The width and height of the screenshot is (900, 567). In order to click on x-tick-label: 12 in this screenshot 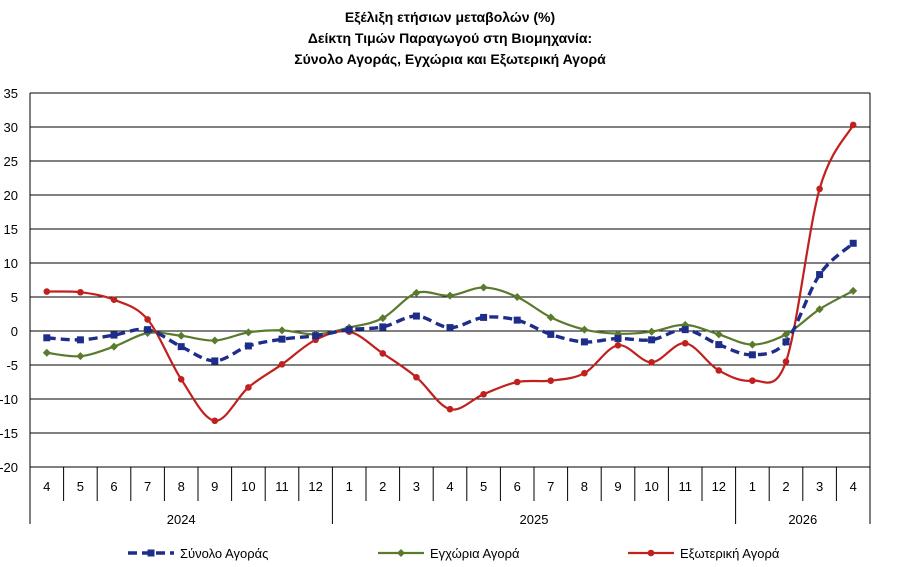, I will do `click(719, 486)`.